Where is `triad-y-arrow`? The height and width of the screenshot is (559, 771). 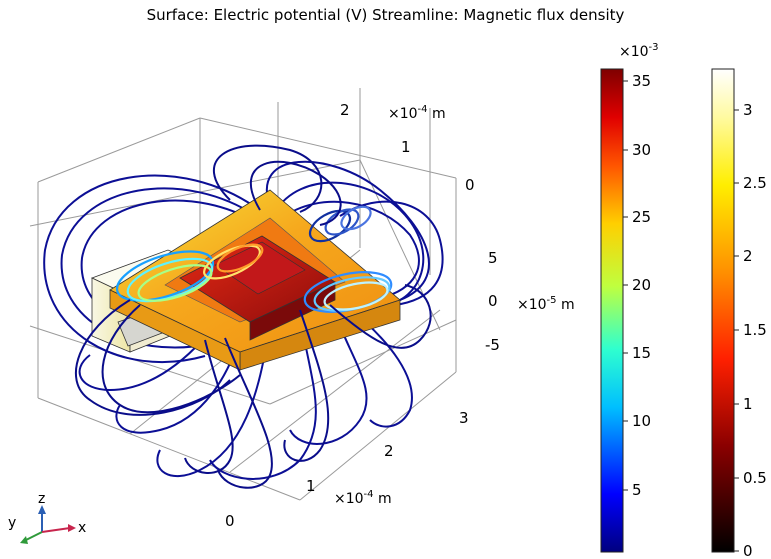
triad-y-arrow is located at coordinates (24, 540).